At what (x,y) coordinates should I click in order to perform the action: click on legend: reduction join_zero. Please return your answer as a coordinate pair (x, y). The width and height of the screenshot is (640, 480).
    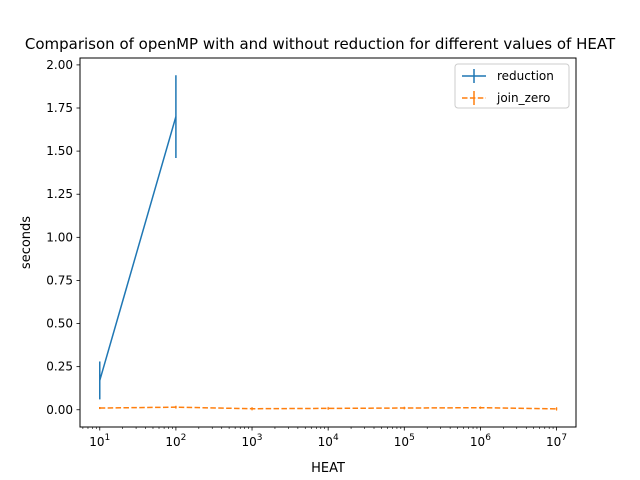
    Looking at the image, I should click on (512, 86).